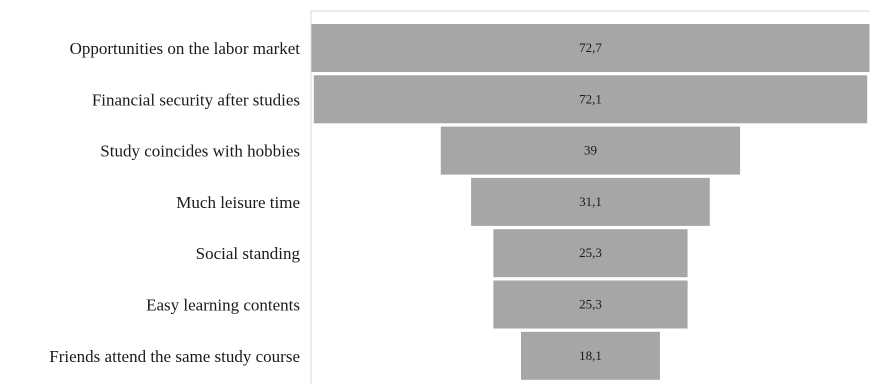 The height and width of the screenshot is (384, 870). Describe the element at coordinates (200, 151) in the screenshot. I see `category-label: Study coincides with hobbies` at that location.